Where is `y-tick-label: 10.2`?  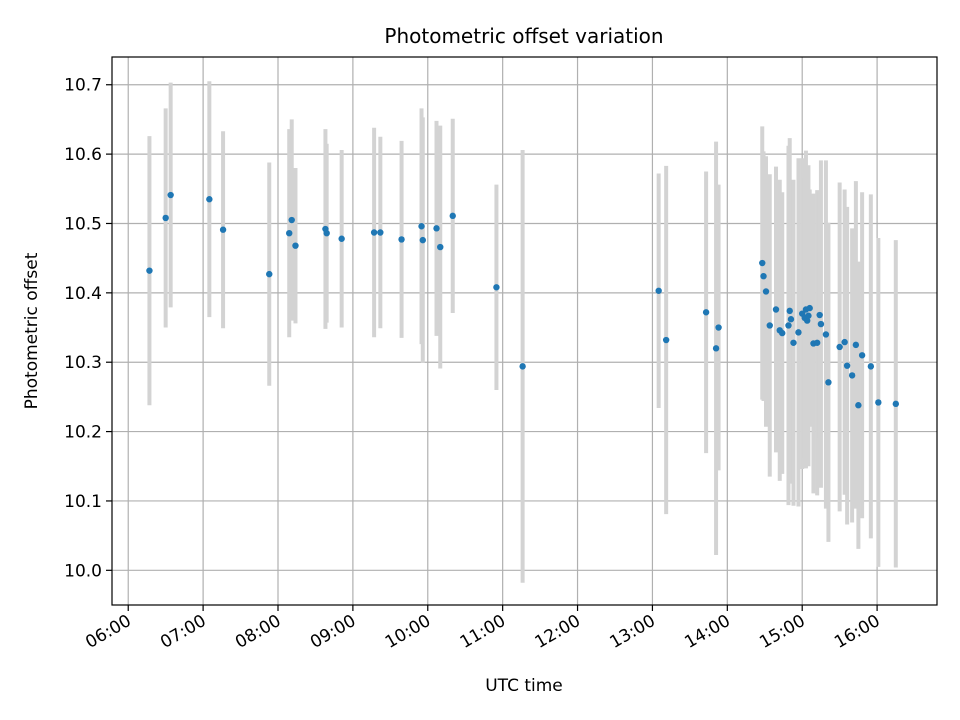 y-tick-label: 10.2 is located at coordinates (83, 433).